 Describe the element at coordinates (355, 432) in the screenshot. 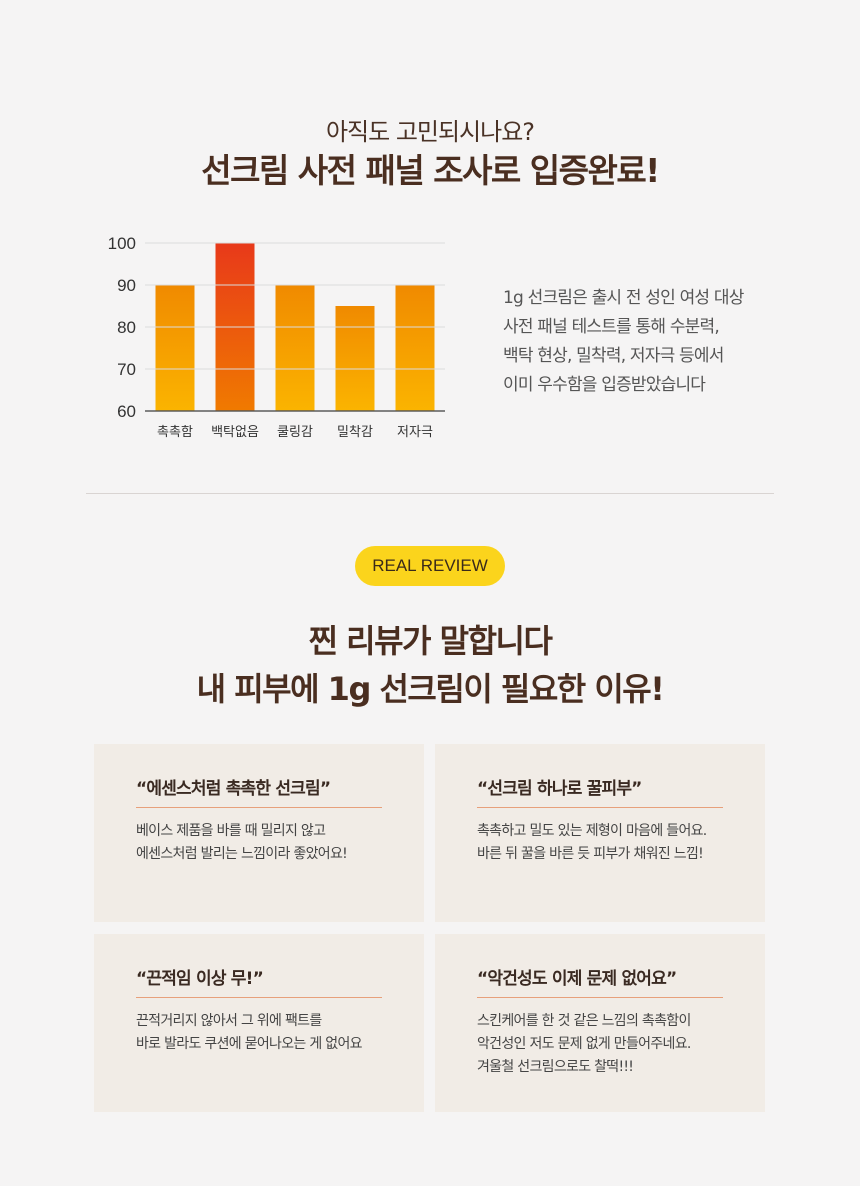

I see `x-tick-label: 밀착감` at that location.